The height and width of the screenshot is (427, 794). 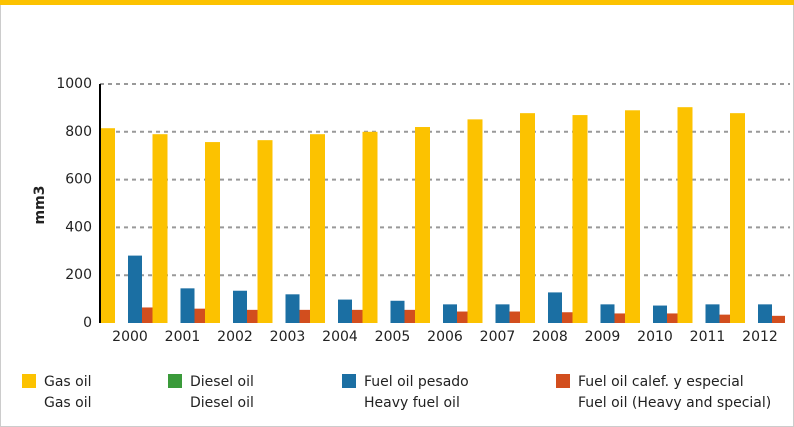 I want to click on x-tick-label: 2003, so click(x=288, y=337).